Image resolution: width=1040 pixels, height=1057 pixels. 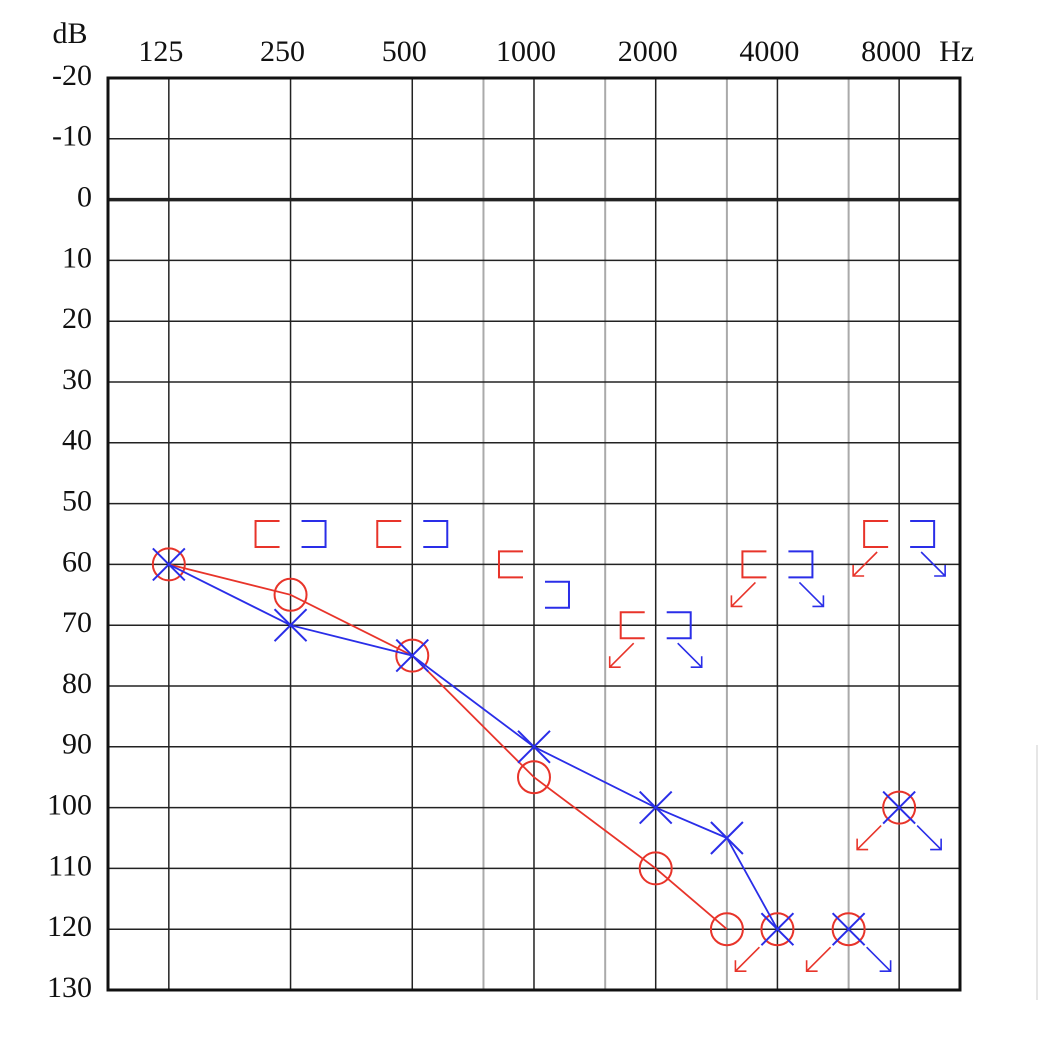 What do you see at coordinates (77, 500) in the screenshot?
I see `y-tick-label: 50` at bounding box center [77, 500].